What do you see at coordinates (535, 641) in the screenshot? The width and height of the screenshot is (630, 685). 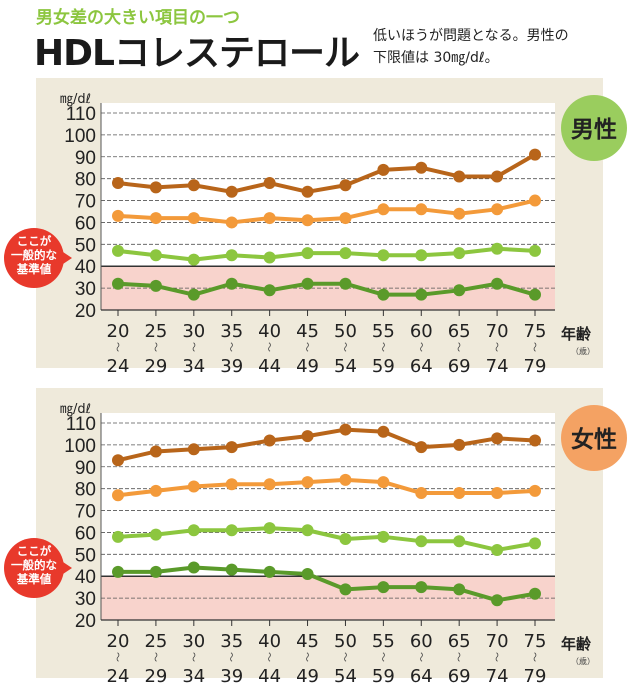 I see `x-tick-label-start: 75` at bounding box center [535, 641].